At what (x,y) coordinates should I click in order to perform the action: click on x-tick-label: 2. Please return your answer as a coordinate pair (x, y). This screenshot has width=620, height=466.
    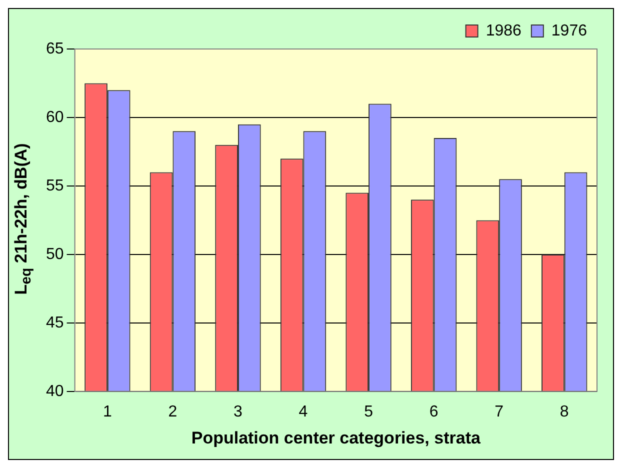
    Looking at the image, I should click on (173, 411).